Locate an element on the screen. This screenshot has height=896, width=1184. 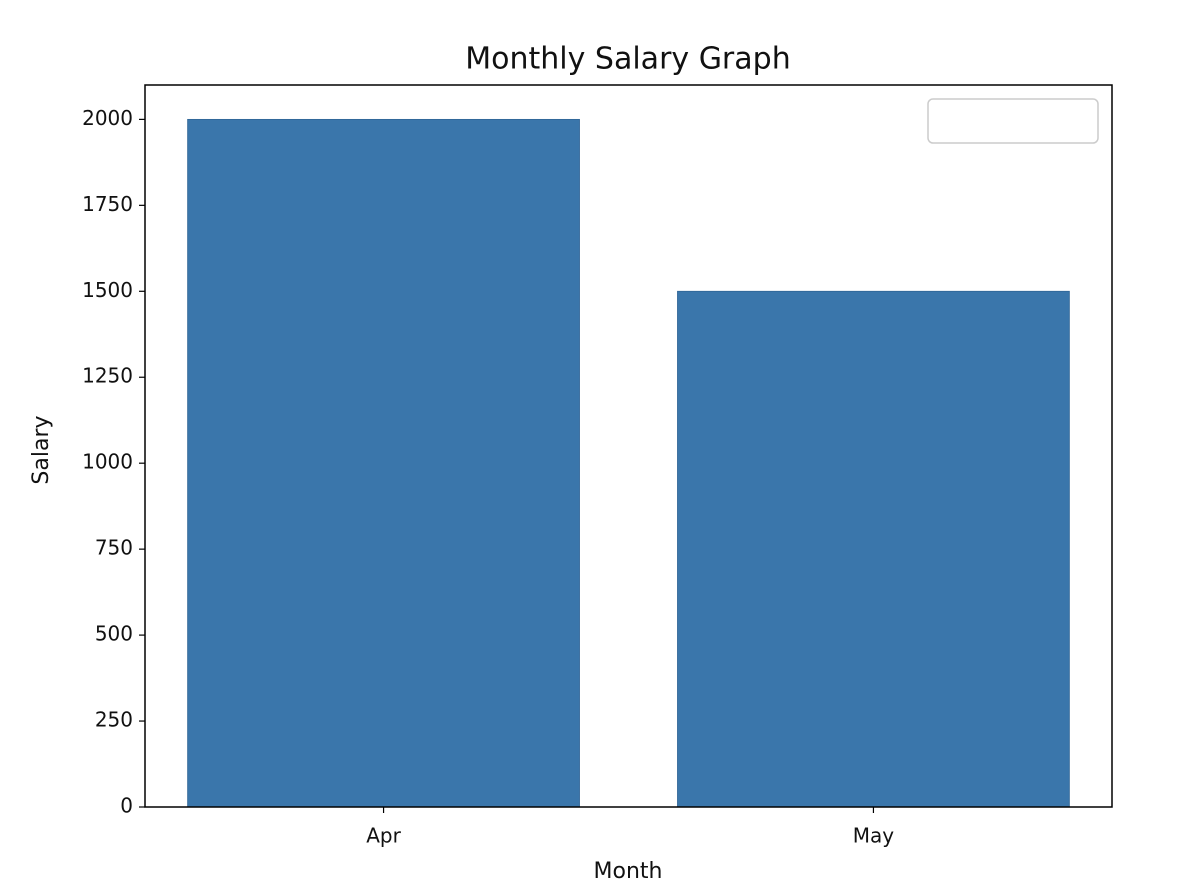
y-tick-label: 1500 is located at coordinates (107, 290).